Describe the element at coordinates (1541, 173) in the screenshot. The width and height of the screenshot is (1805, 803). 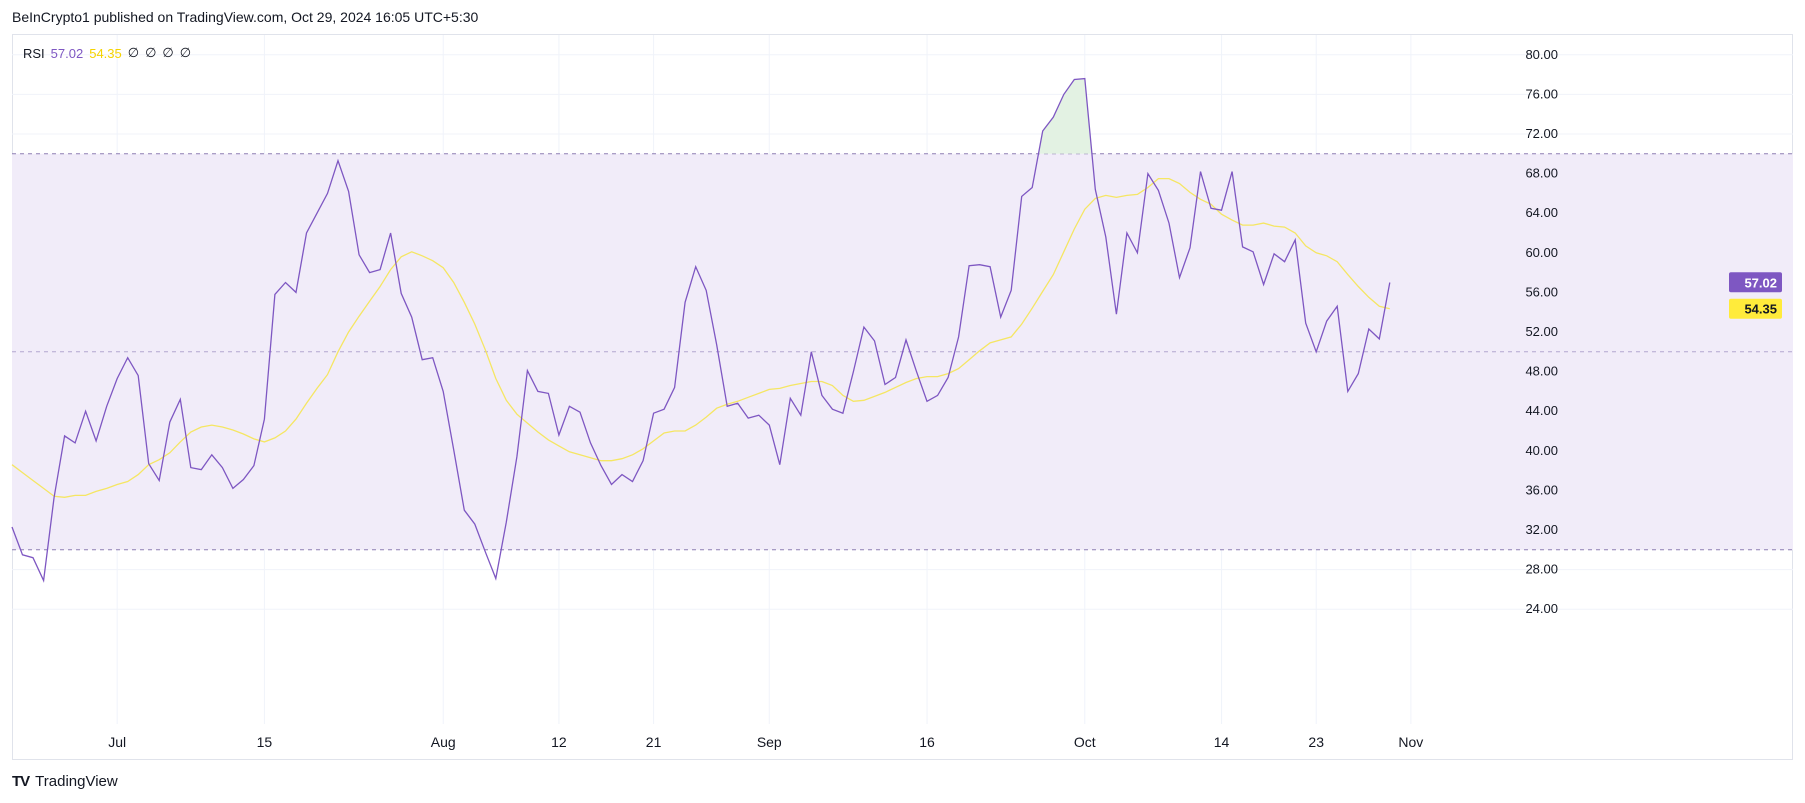
I see `y-tick-label: 68.00` at that location.